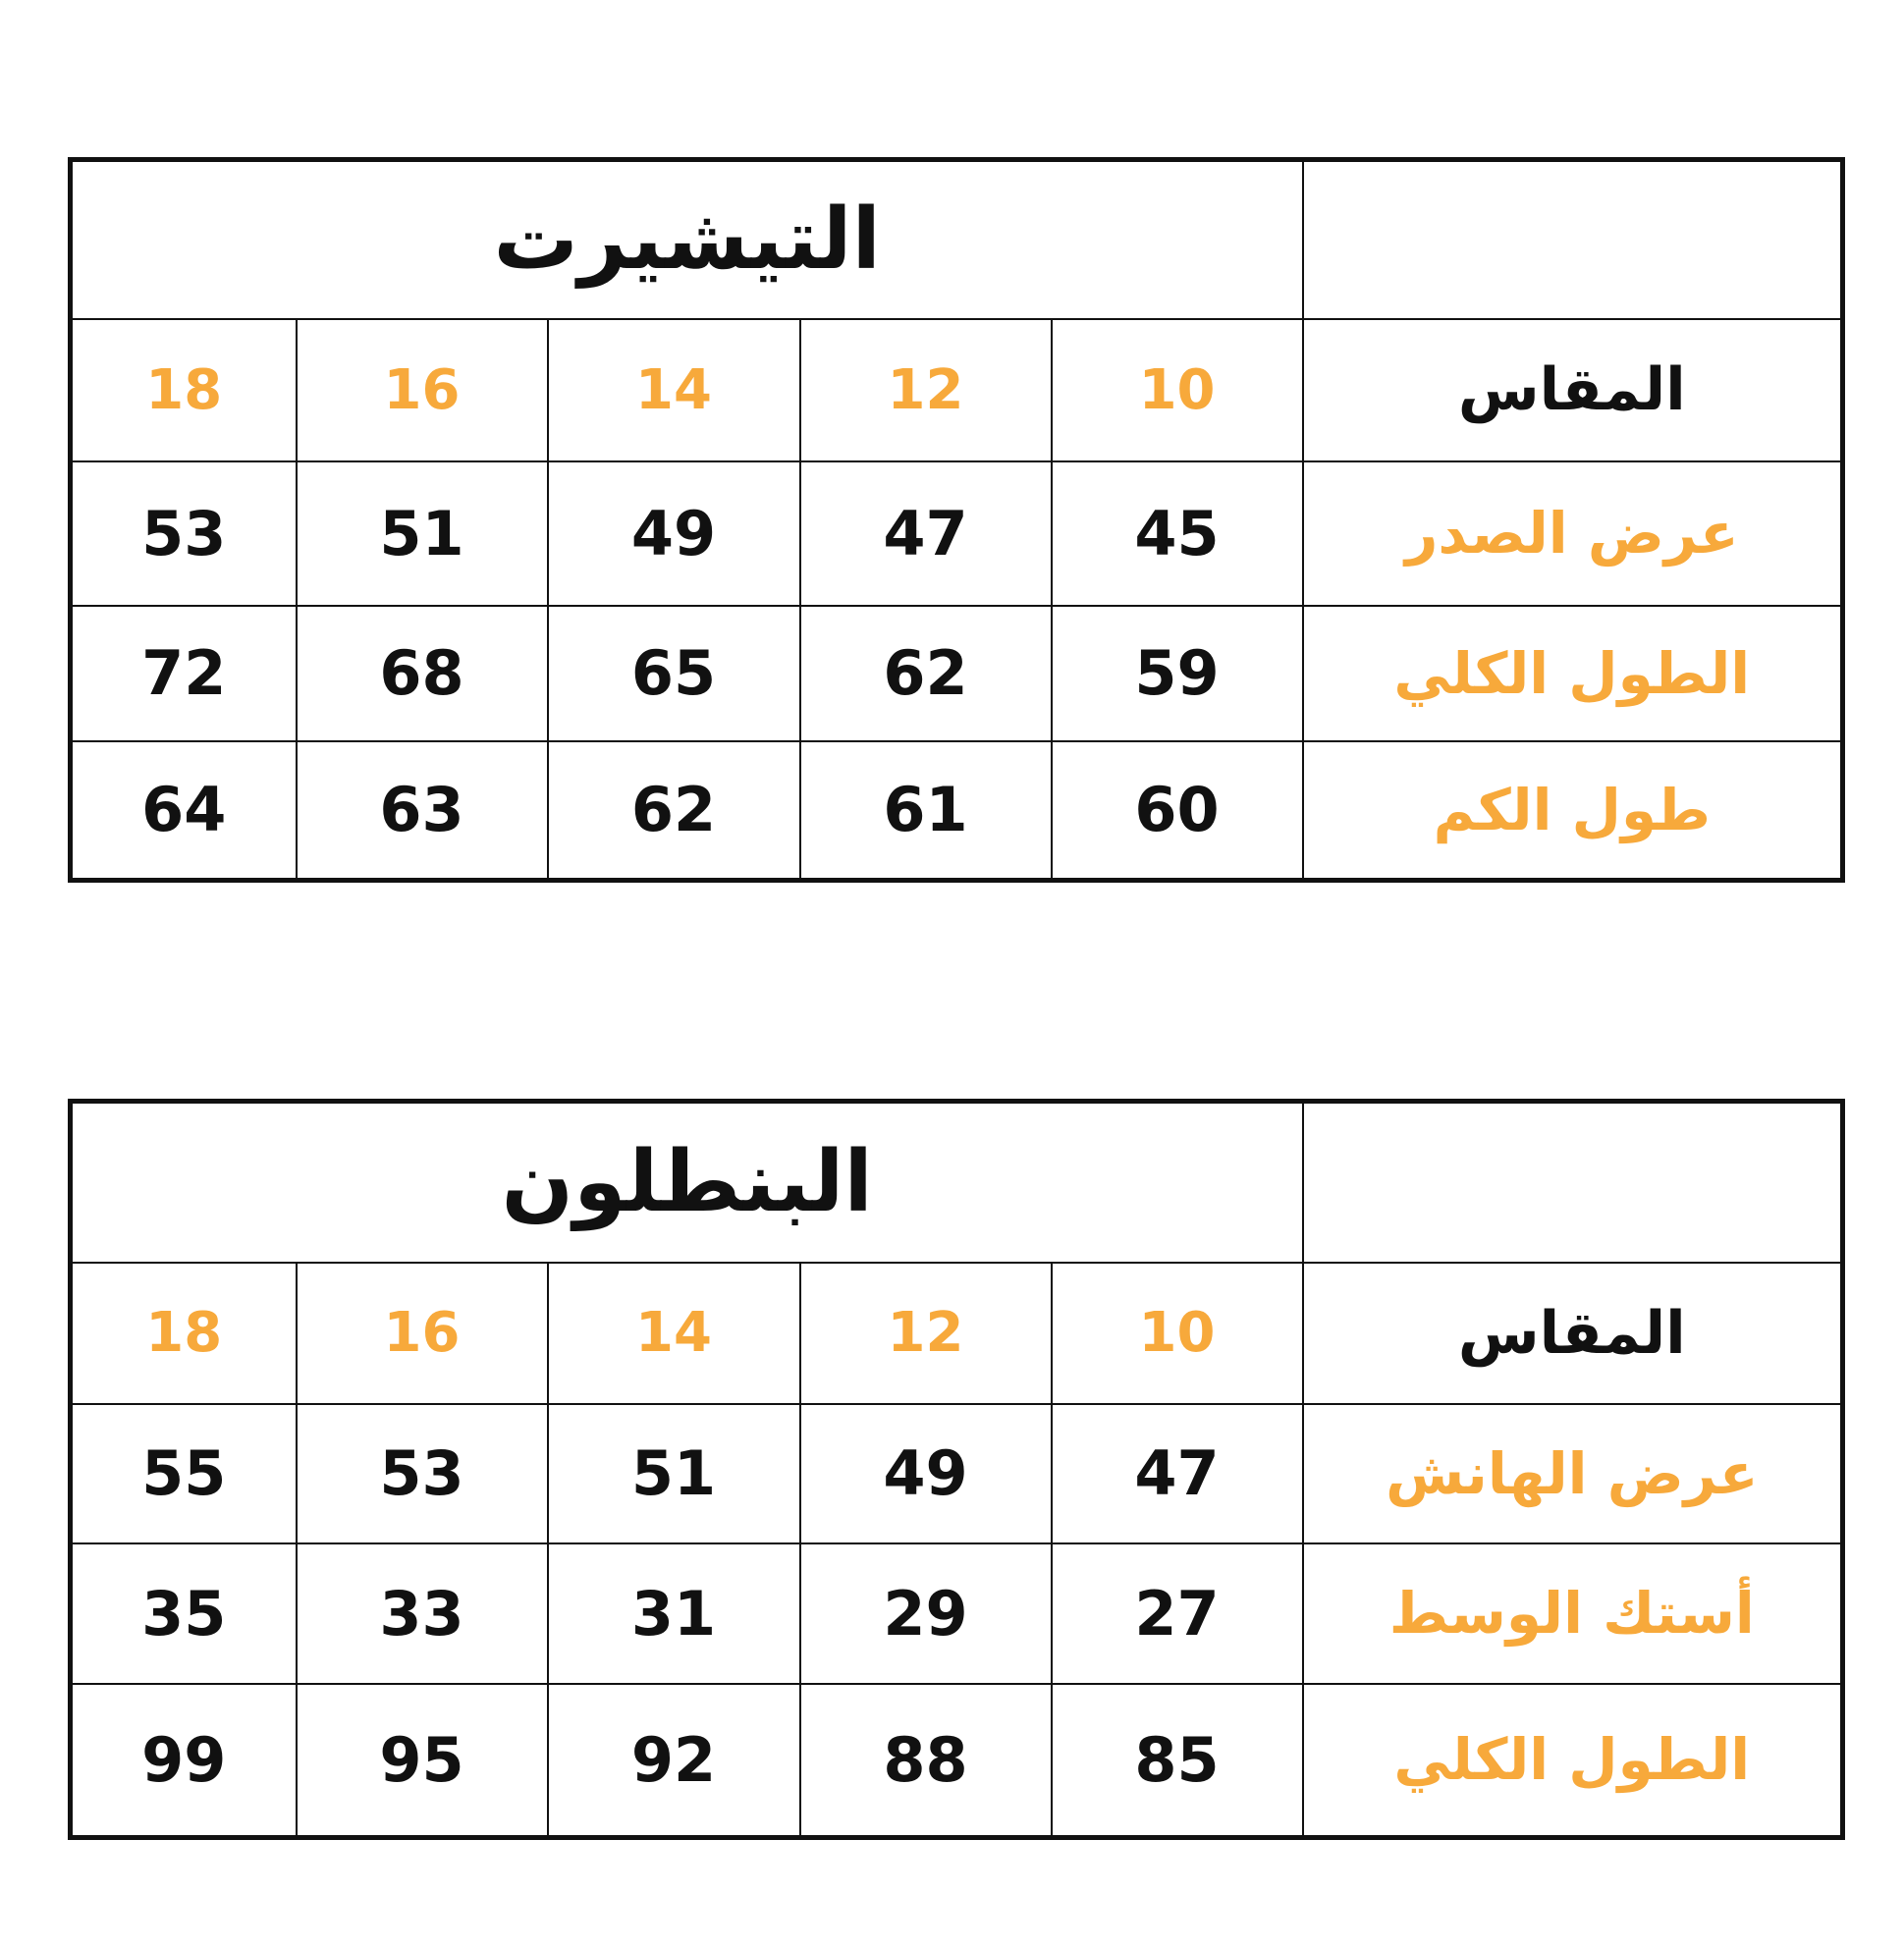 This screenshot has height=1948, width=1904. What do you see at coordinates (1177, 533) in the screenshot?
I see `value-cell: 45` at bounding box center [1177, 533].